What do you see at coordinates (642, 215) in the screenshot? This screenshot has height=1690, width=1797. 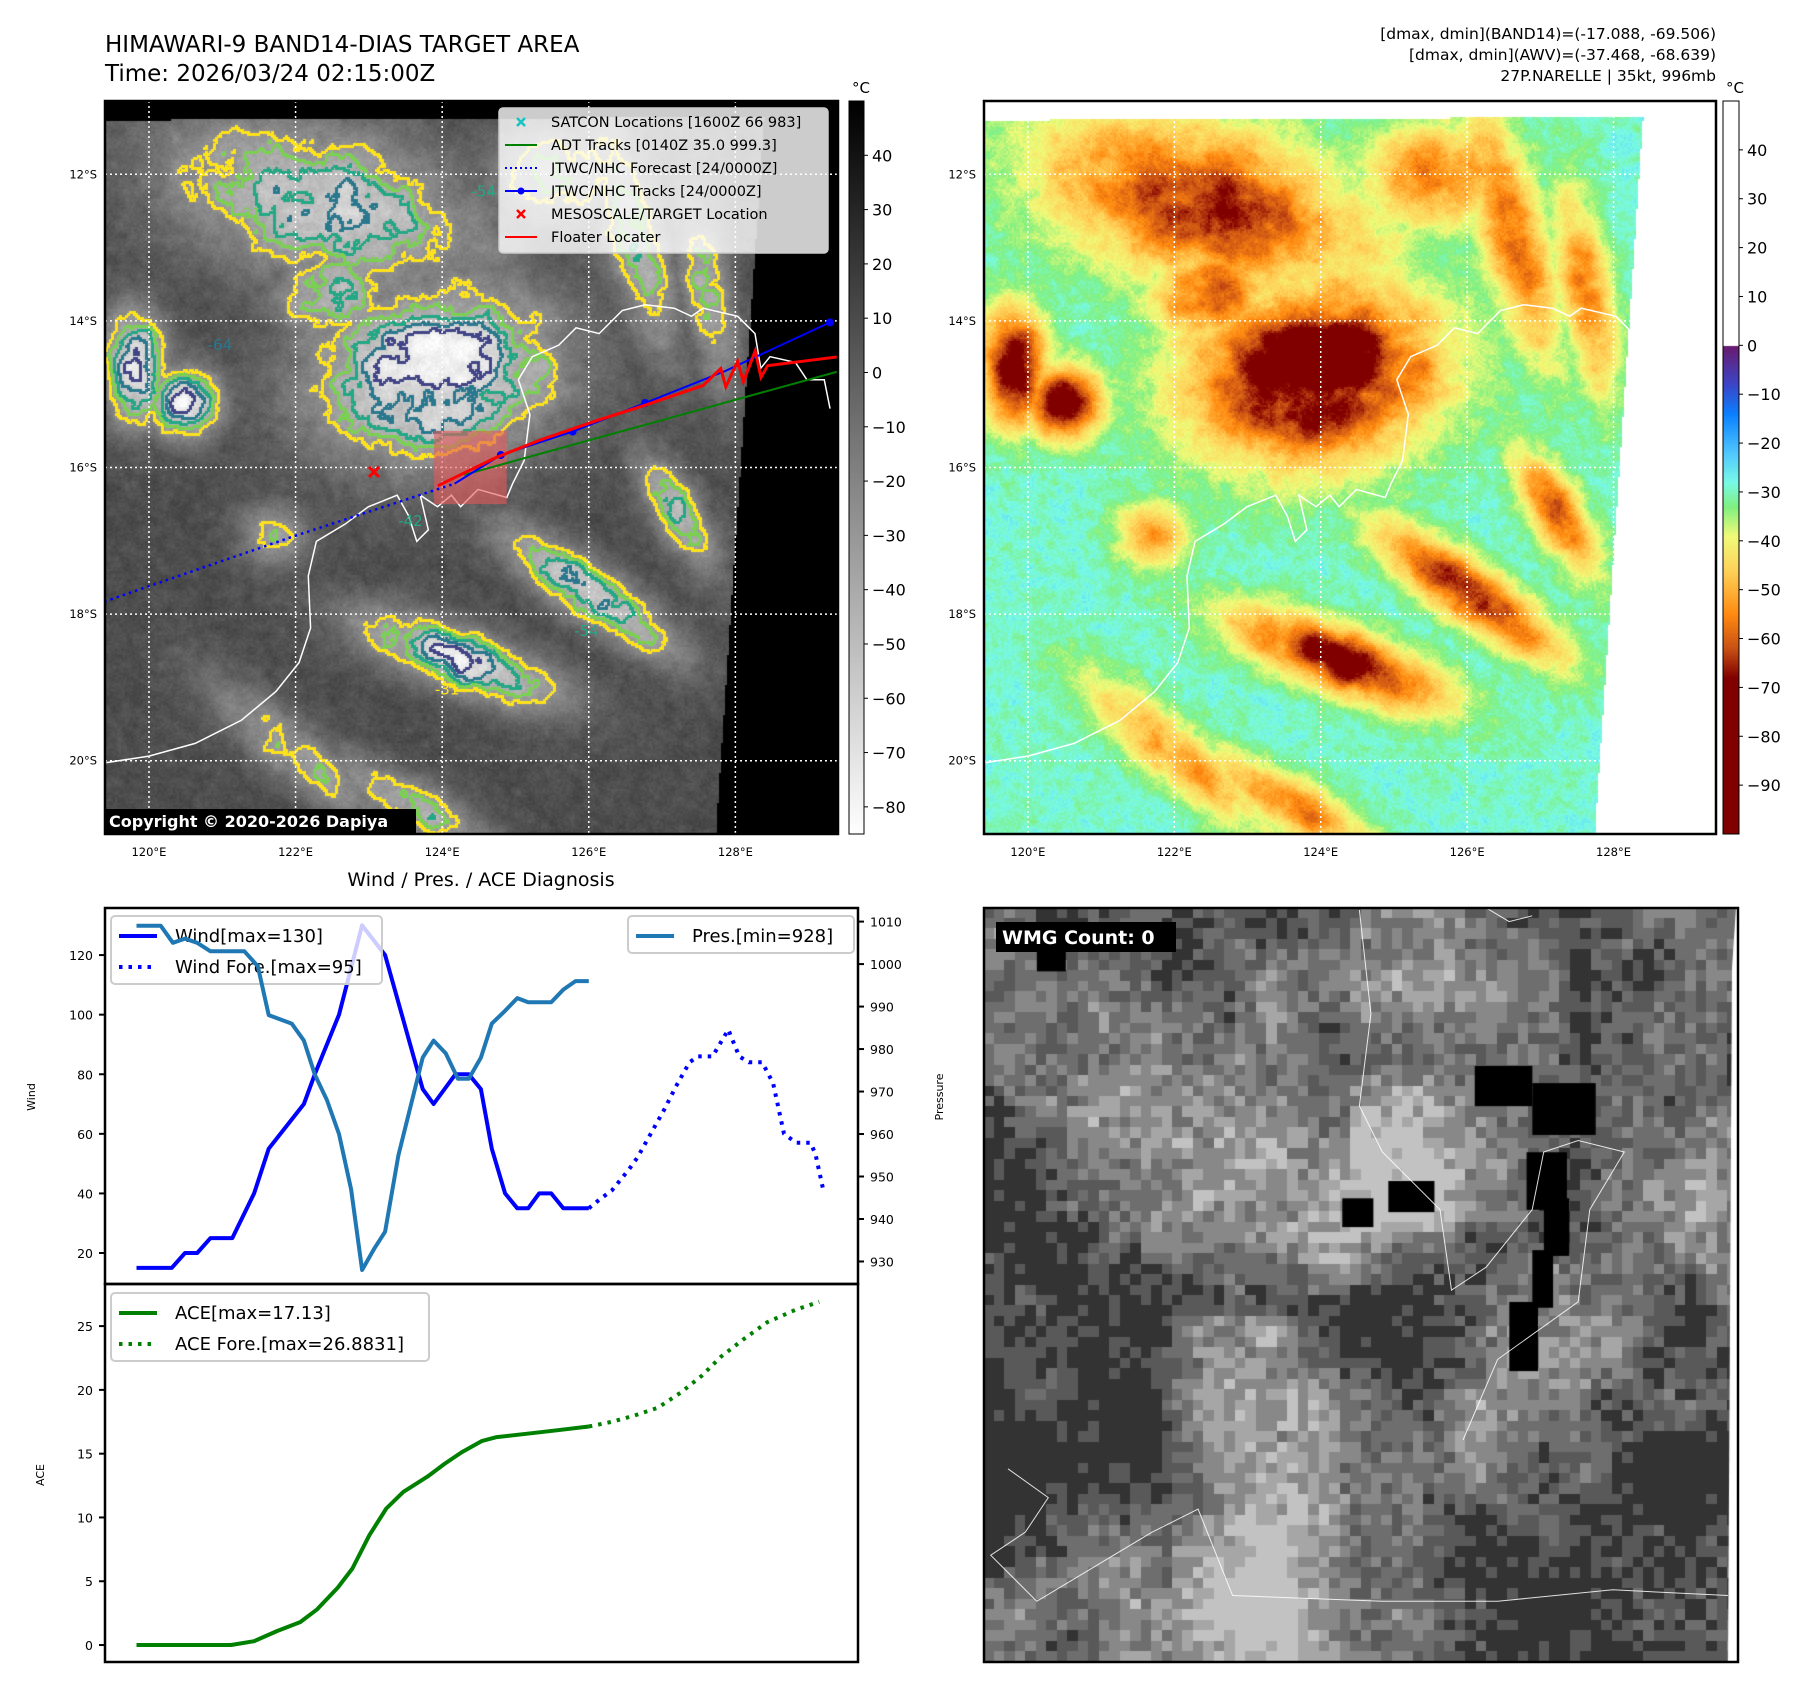 I see `legend-item: MESOSCALE/TARGET Location` at bounding box center [642, 215].